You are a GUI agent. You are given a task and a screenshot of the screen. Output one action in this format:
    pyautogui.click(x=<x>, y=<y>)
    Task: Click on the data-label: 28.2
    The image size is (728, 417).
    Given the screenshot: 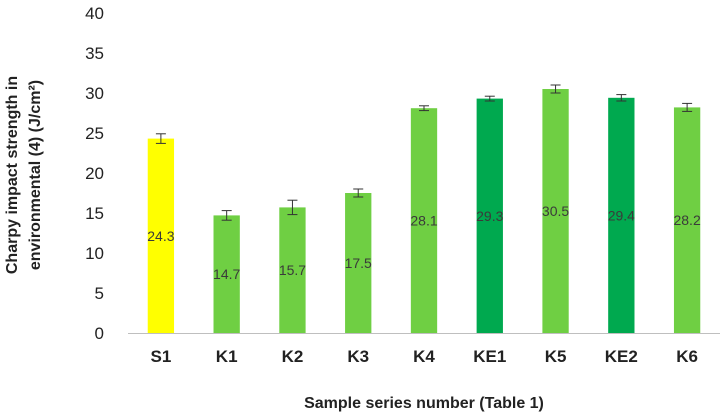 What is the action you would take?
    pyautogui.click(x=686, y=220)
    